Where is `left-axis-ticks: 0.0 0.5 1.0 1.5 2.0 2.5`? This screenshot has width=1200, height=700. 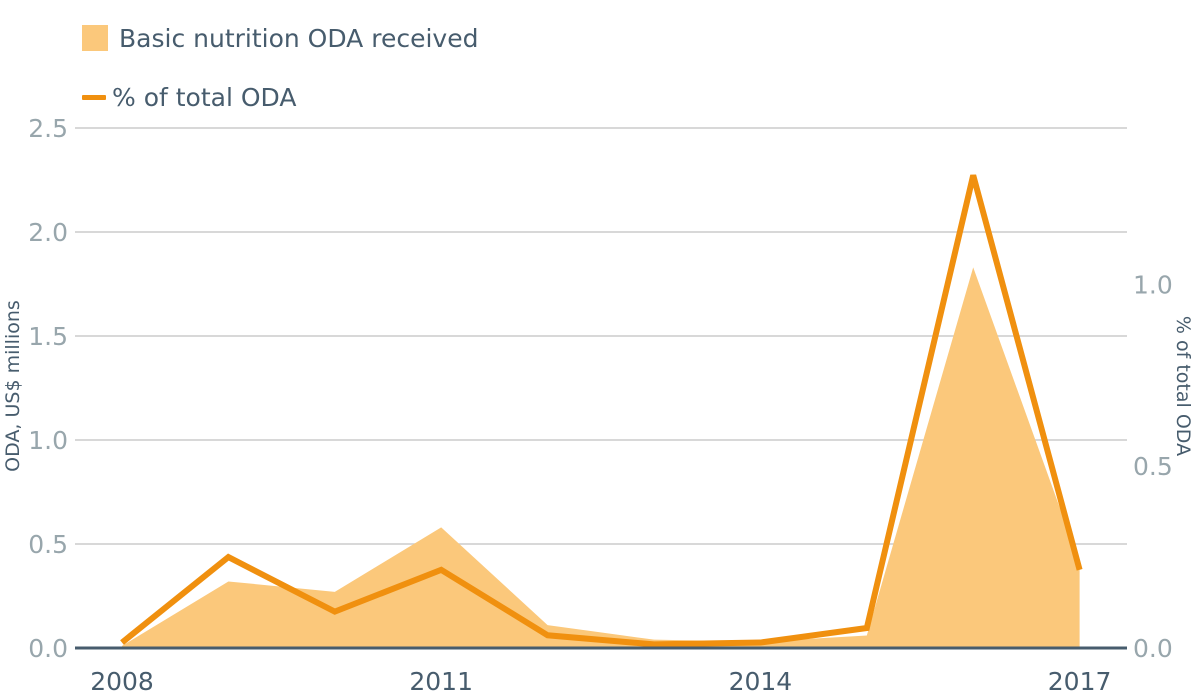
left-axis-ticks: 0.0 0.5 1.0 1.5 2.0 2.5 is located at coordinates (48, 388).